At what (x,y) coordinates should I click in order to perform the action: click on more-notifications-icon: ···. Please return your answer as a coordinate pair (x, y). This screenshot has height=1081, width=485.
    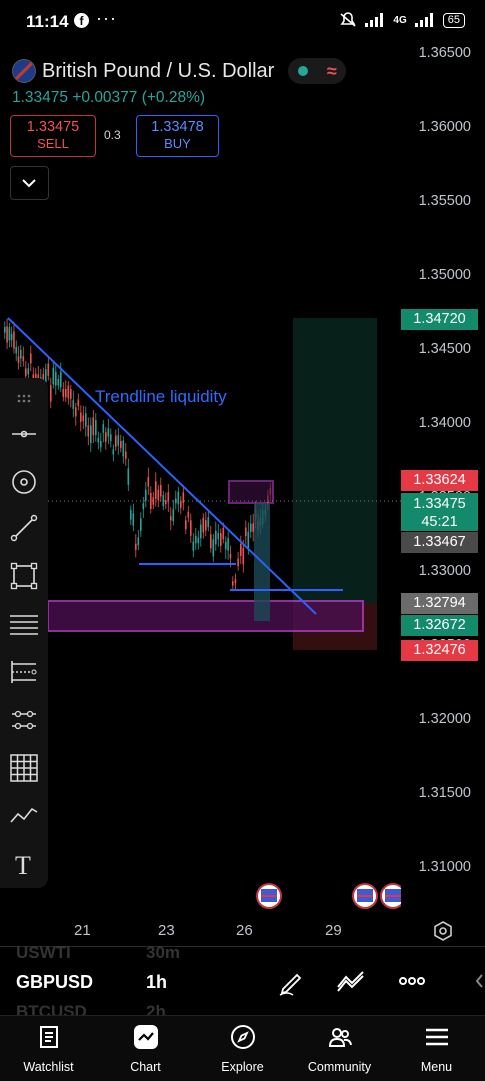
    Looking at the image, I should click on (106, 18).